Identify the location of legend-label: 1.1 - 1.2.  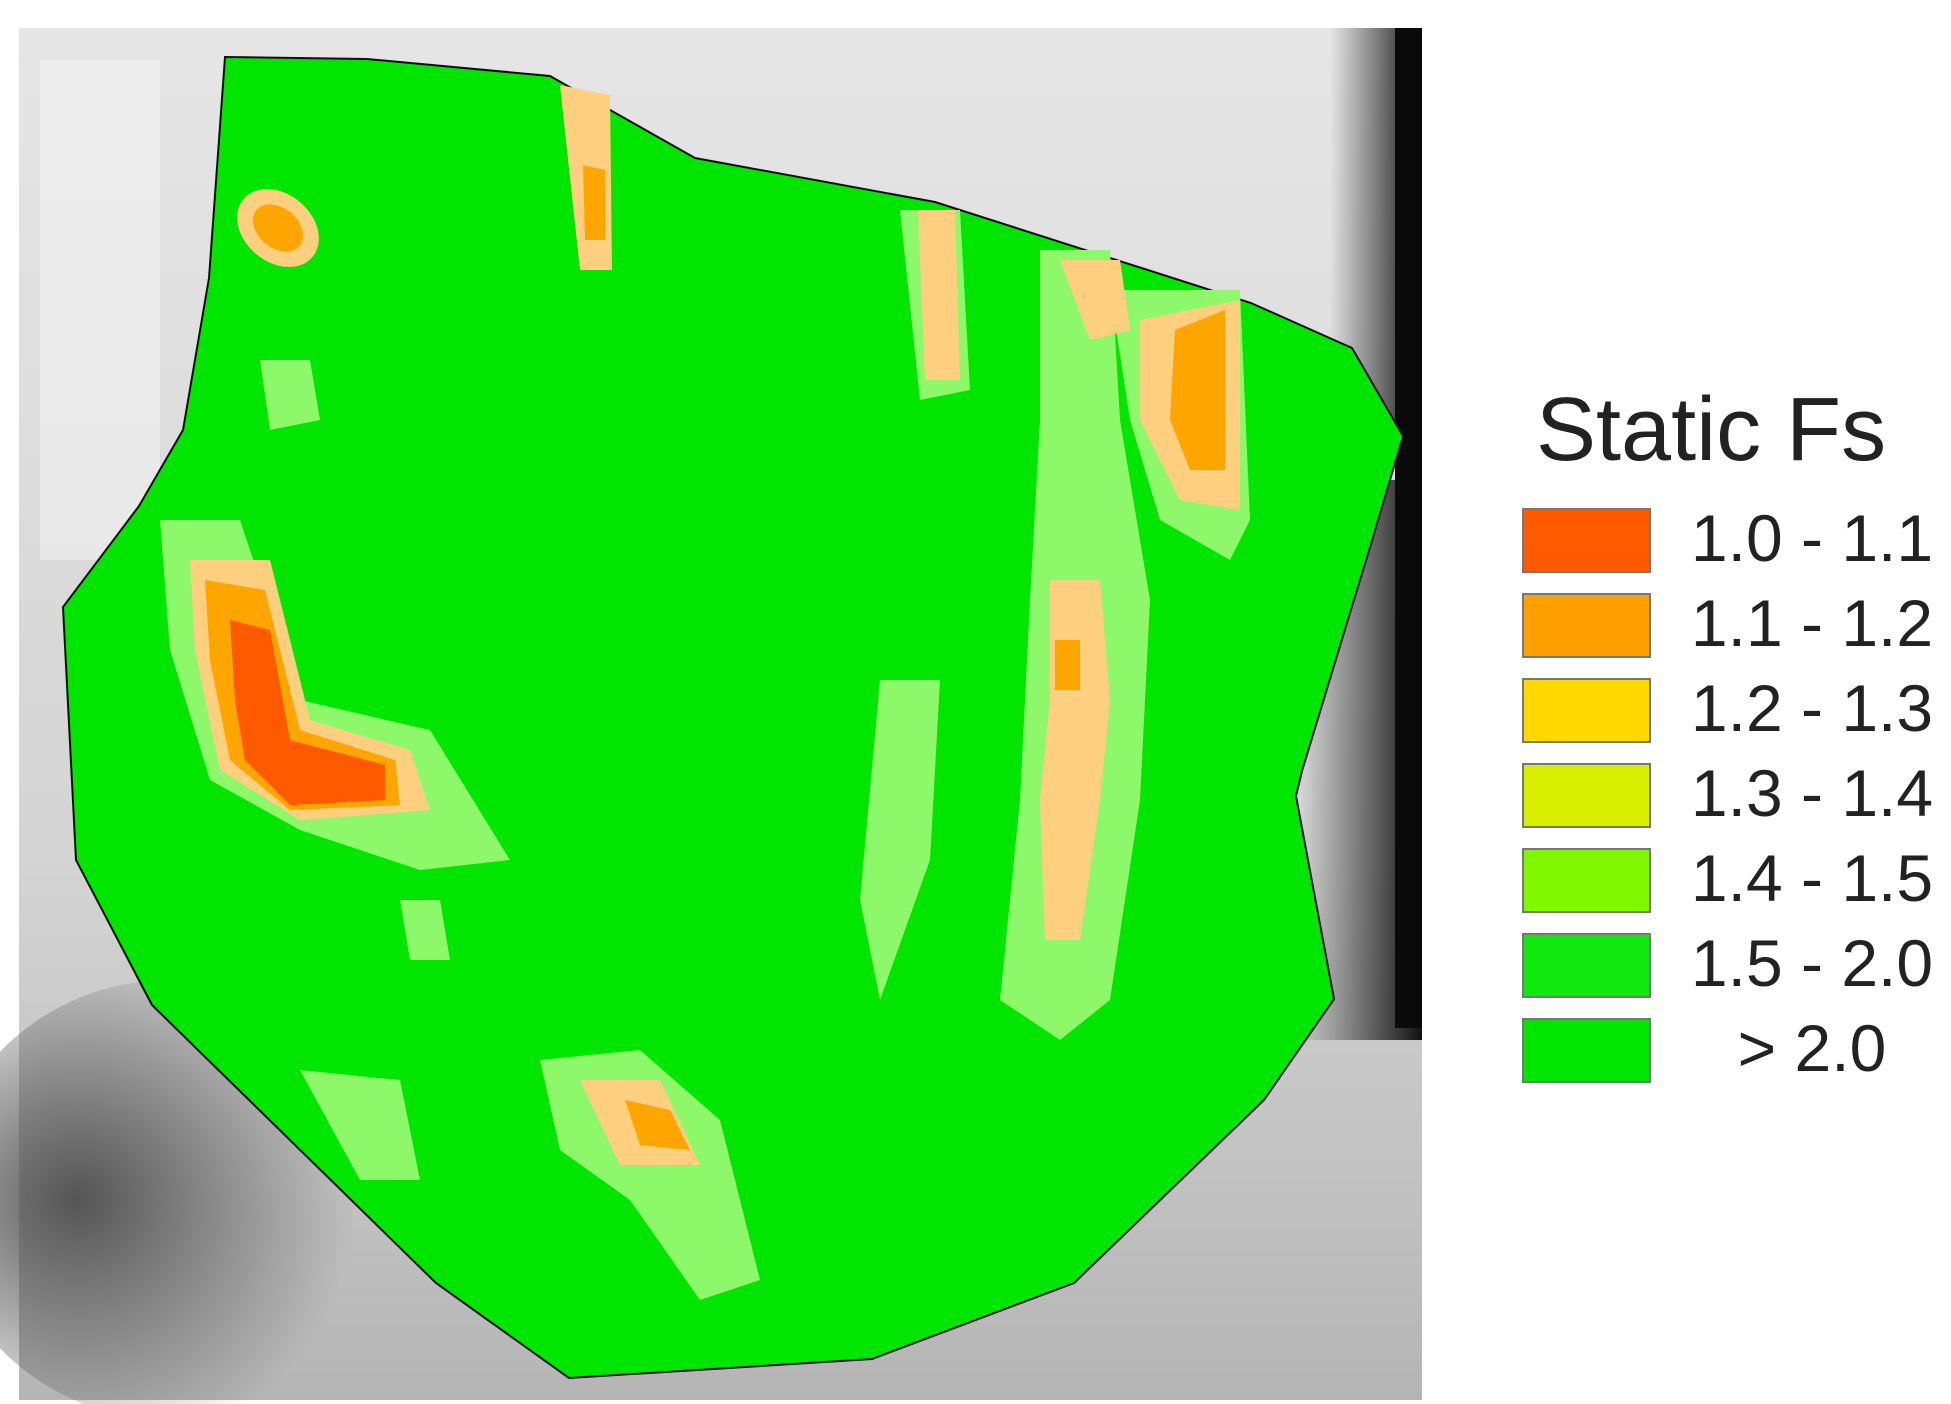
(1812, 623).